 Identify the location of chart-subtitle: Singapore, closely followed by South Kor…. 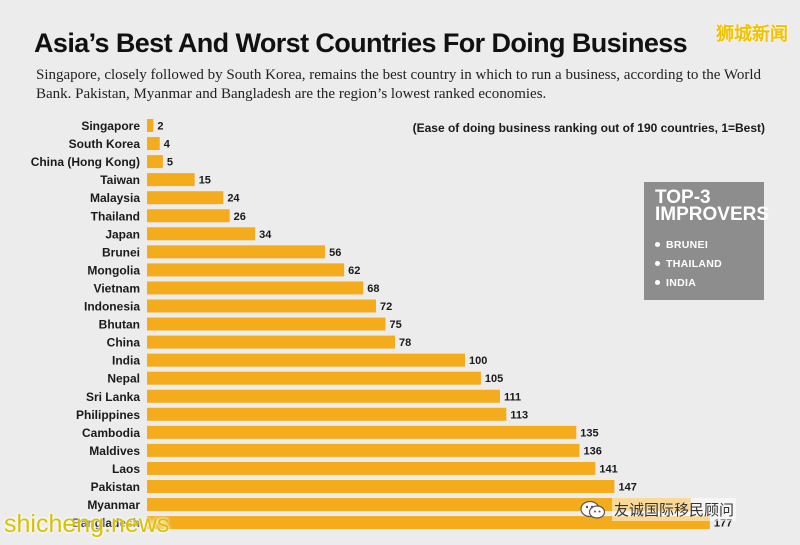
(399, 84).